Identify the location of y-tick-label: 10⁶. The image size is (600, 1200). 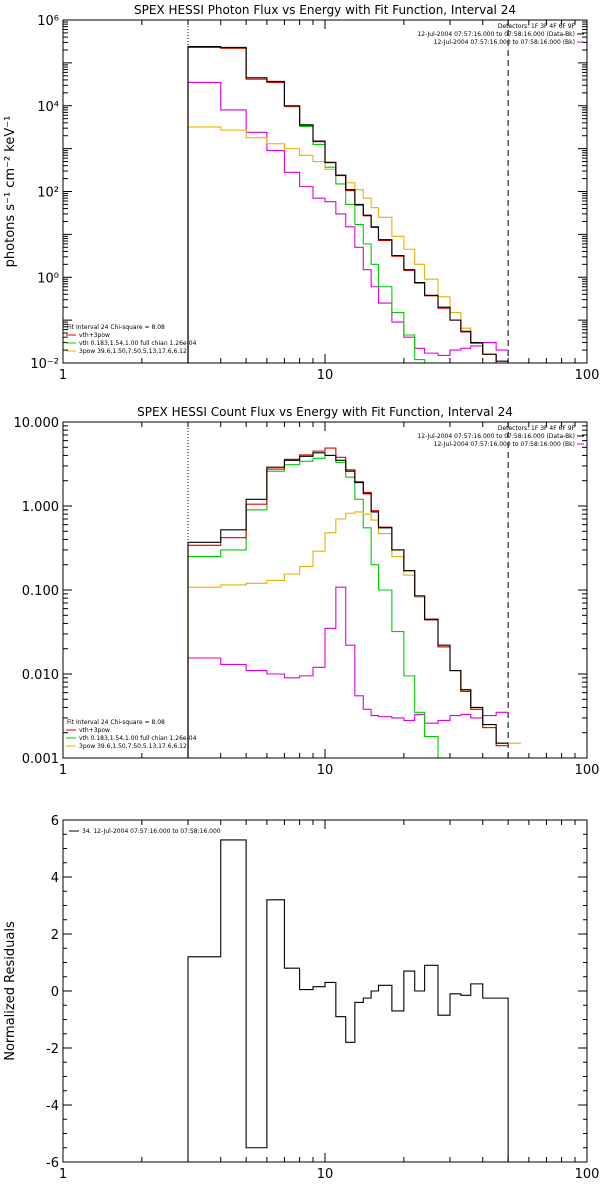
(48, 21).